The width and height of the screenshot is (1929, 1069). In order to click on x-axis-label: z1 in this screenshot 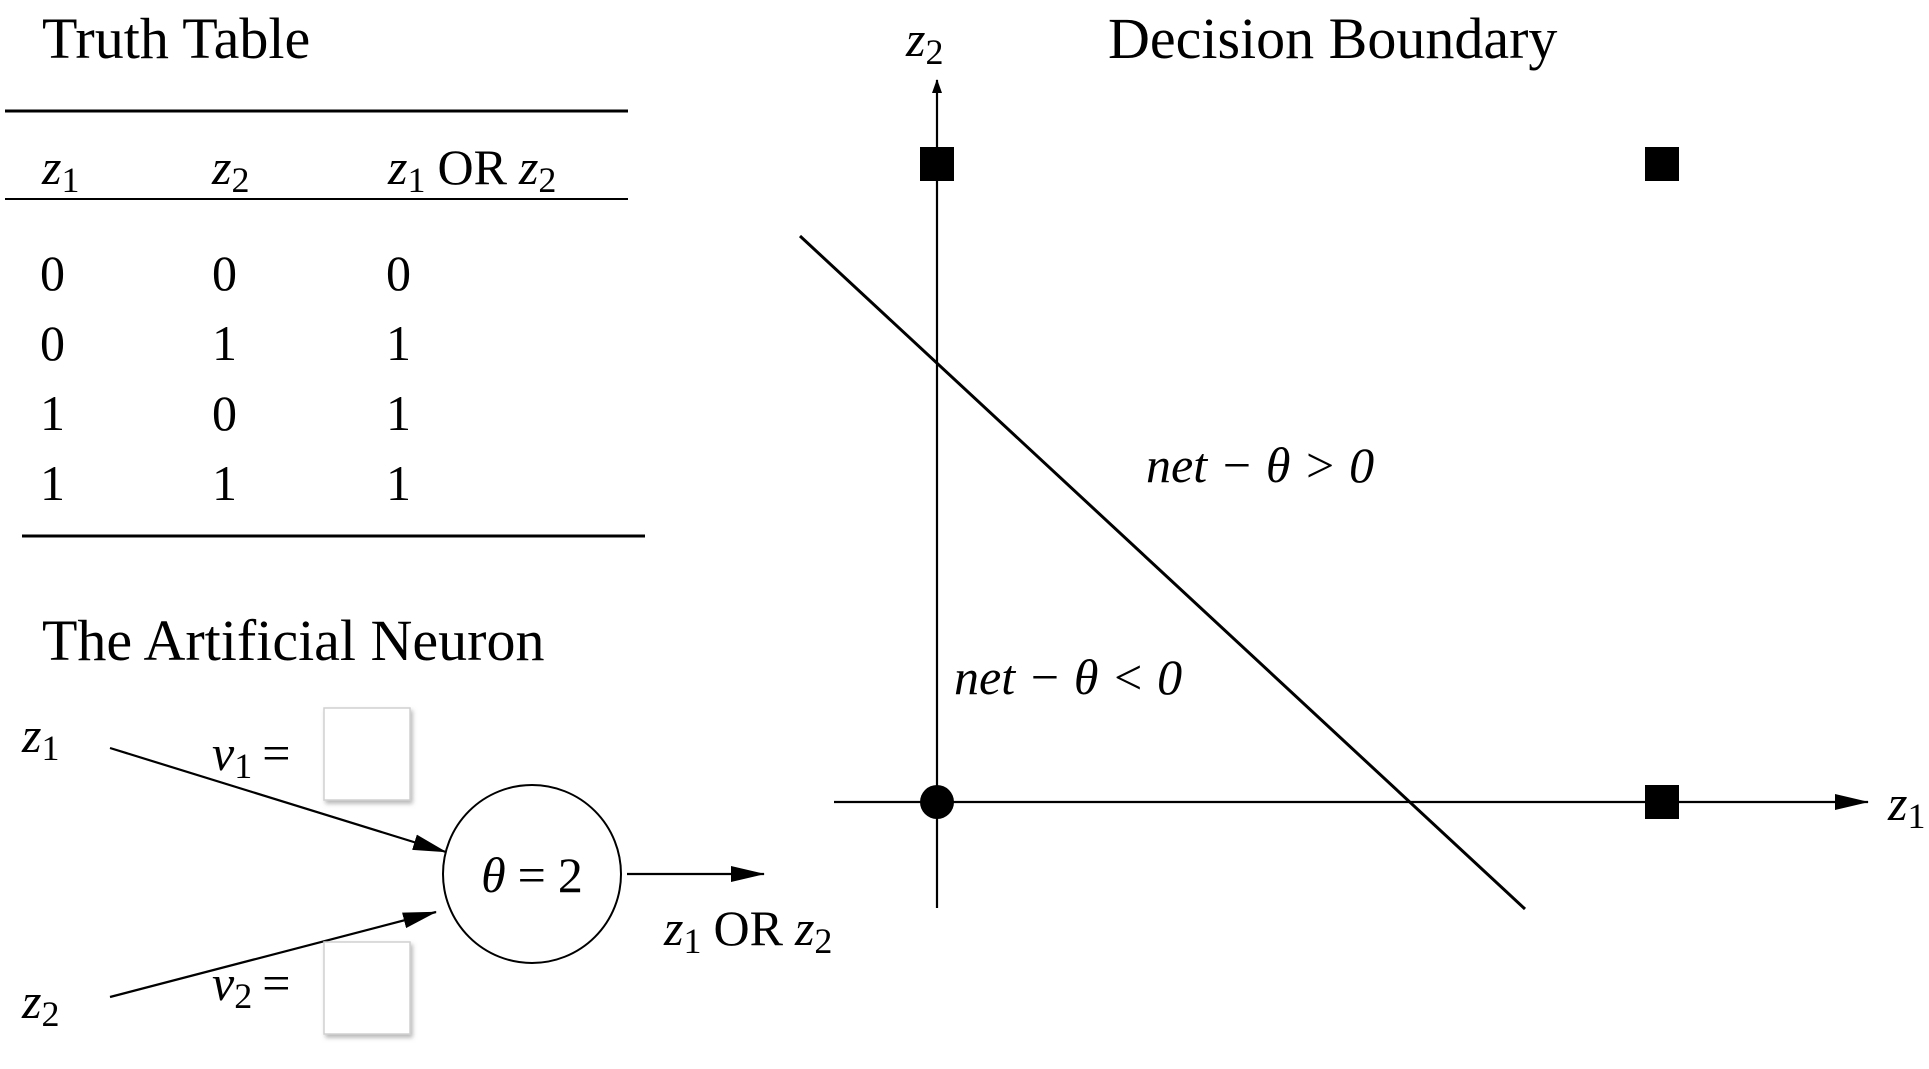, I will do `click(1906, 805)`.